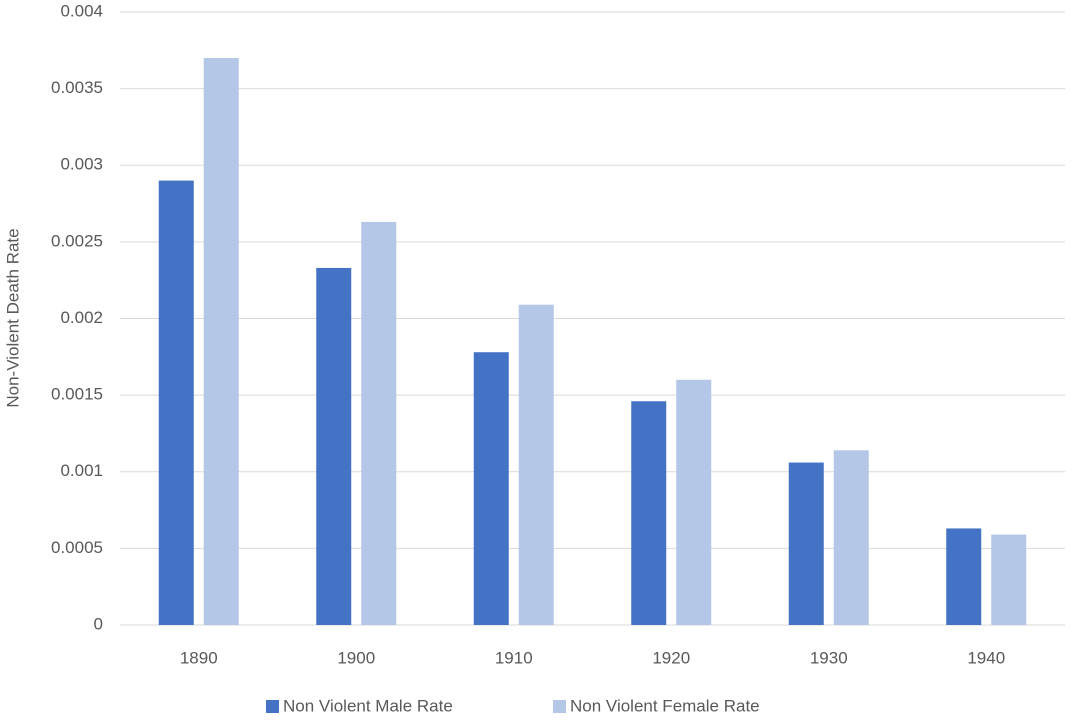 This screenshot has height=723, width=1073. What do you see at coordinates (671, 657) in the screenshot?
I see `x-tick-label: 1920` at bounding box center [671, 657].